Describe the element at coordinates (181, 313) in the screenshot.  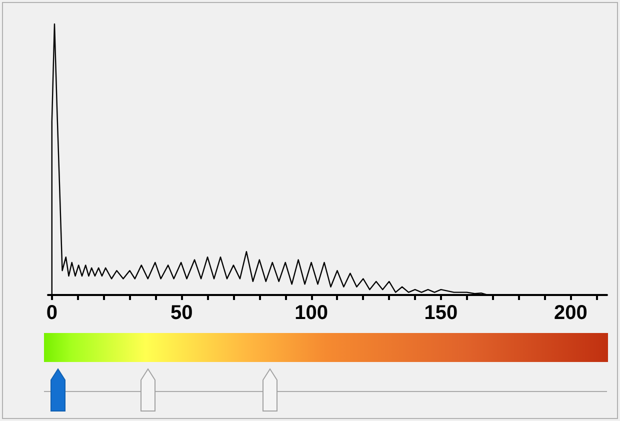
I see `x-tick-label: 50` at that location.